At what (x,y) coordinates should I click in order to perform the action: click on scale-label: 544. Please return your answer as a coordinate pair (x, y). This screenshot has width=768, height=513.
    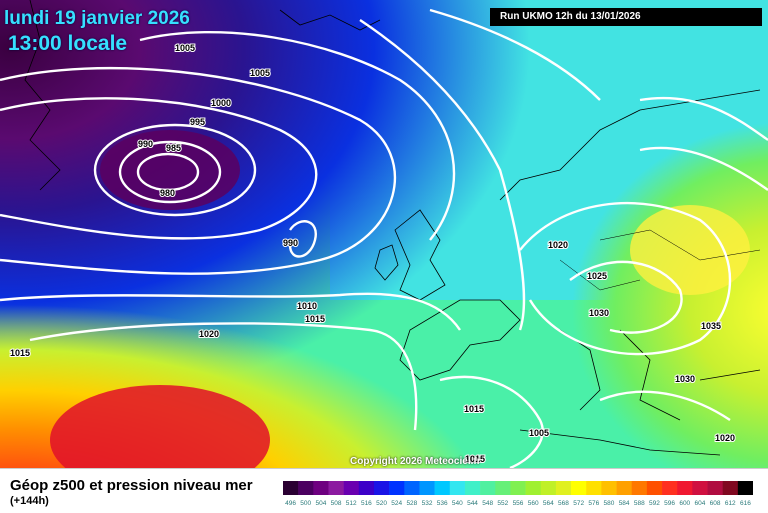
    Looking at the image, I should click on (472, 503).